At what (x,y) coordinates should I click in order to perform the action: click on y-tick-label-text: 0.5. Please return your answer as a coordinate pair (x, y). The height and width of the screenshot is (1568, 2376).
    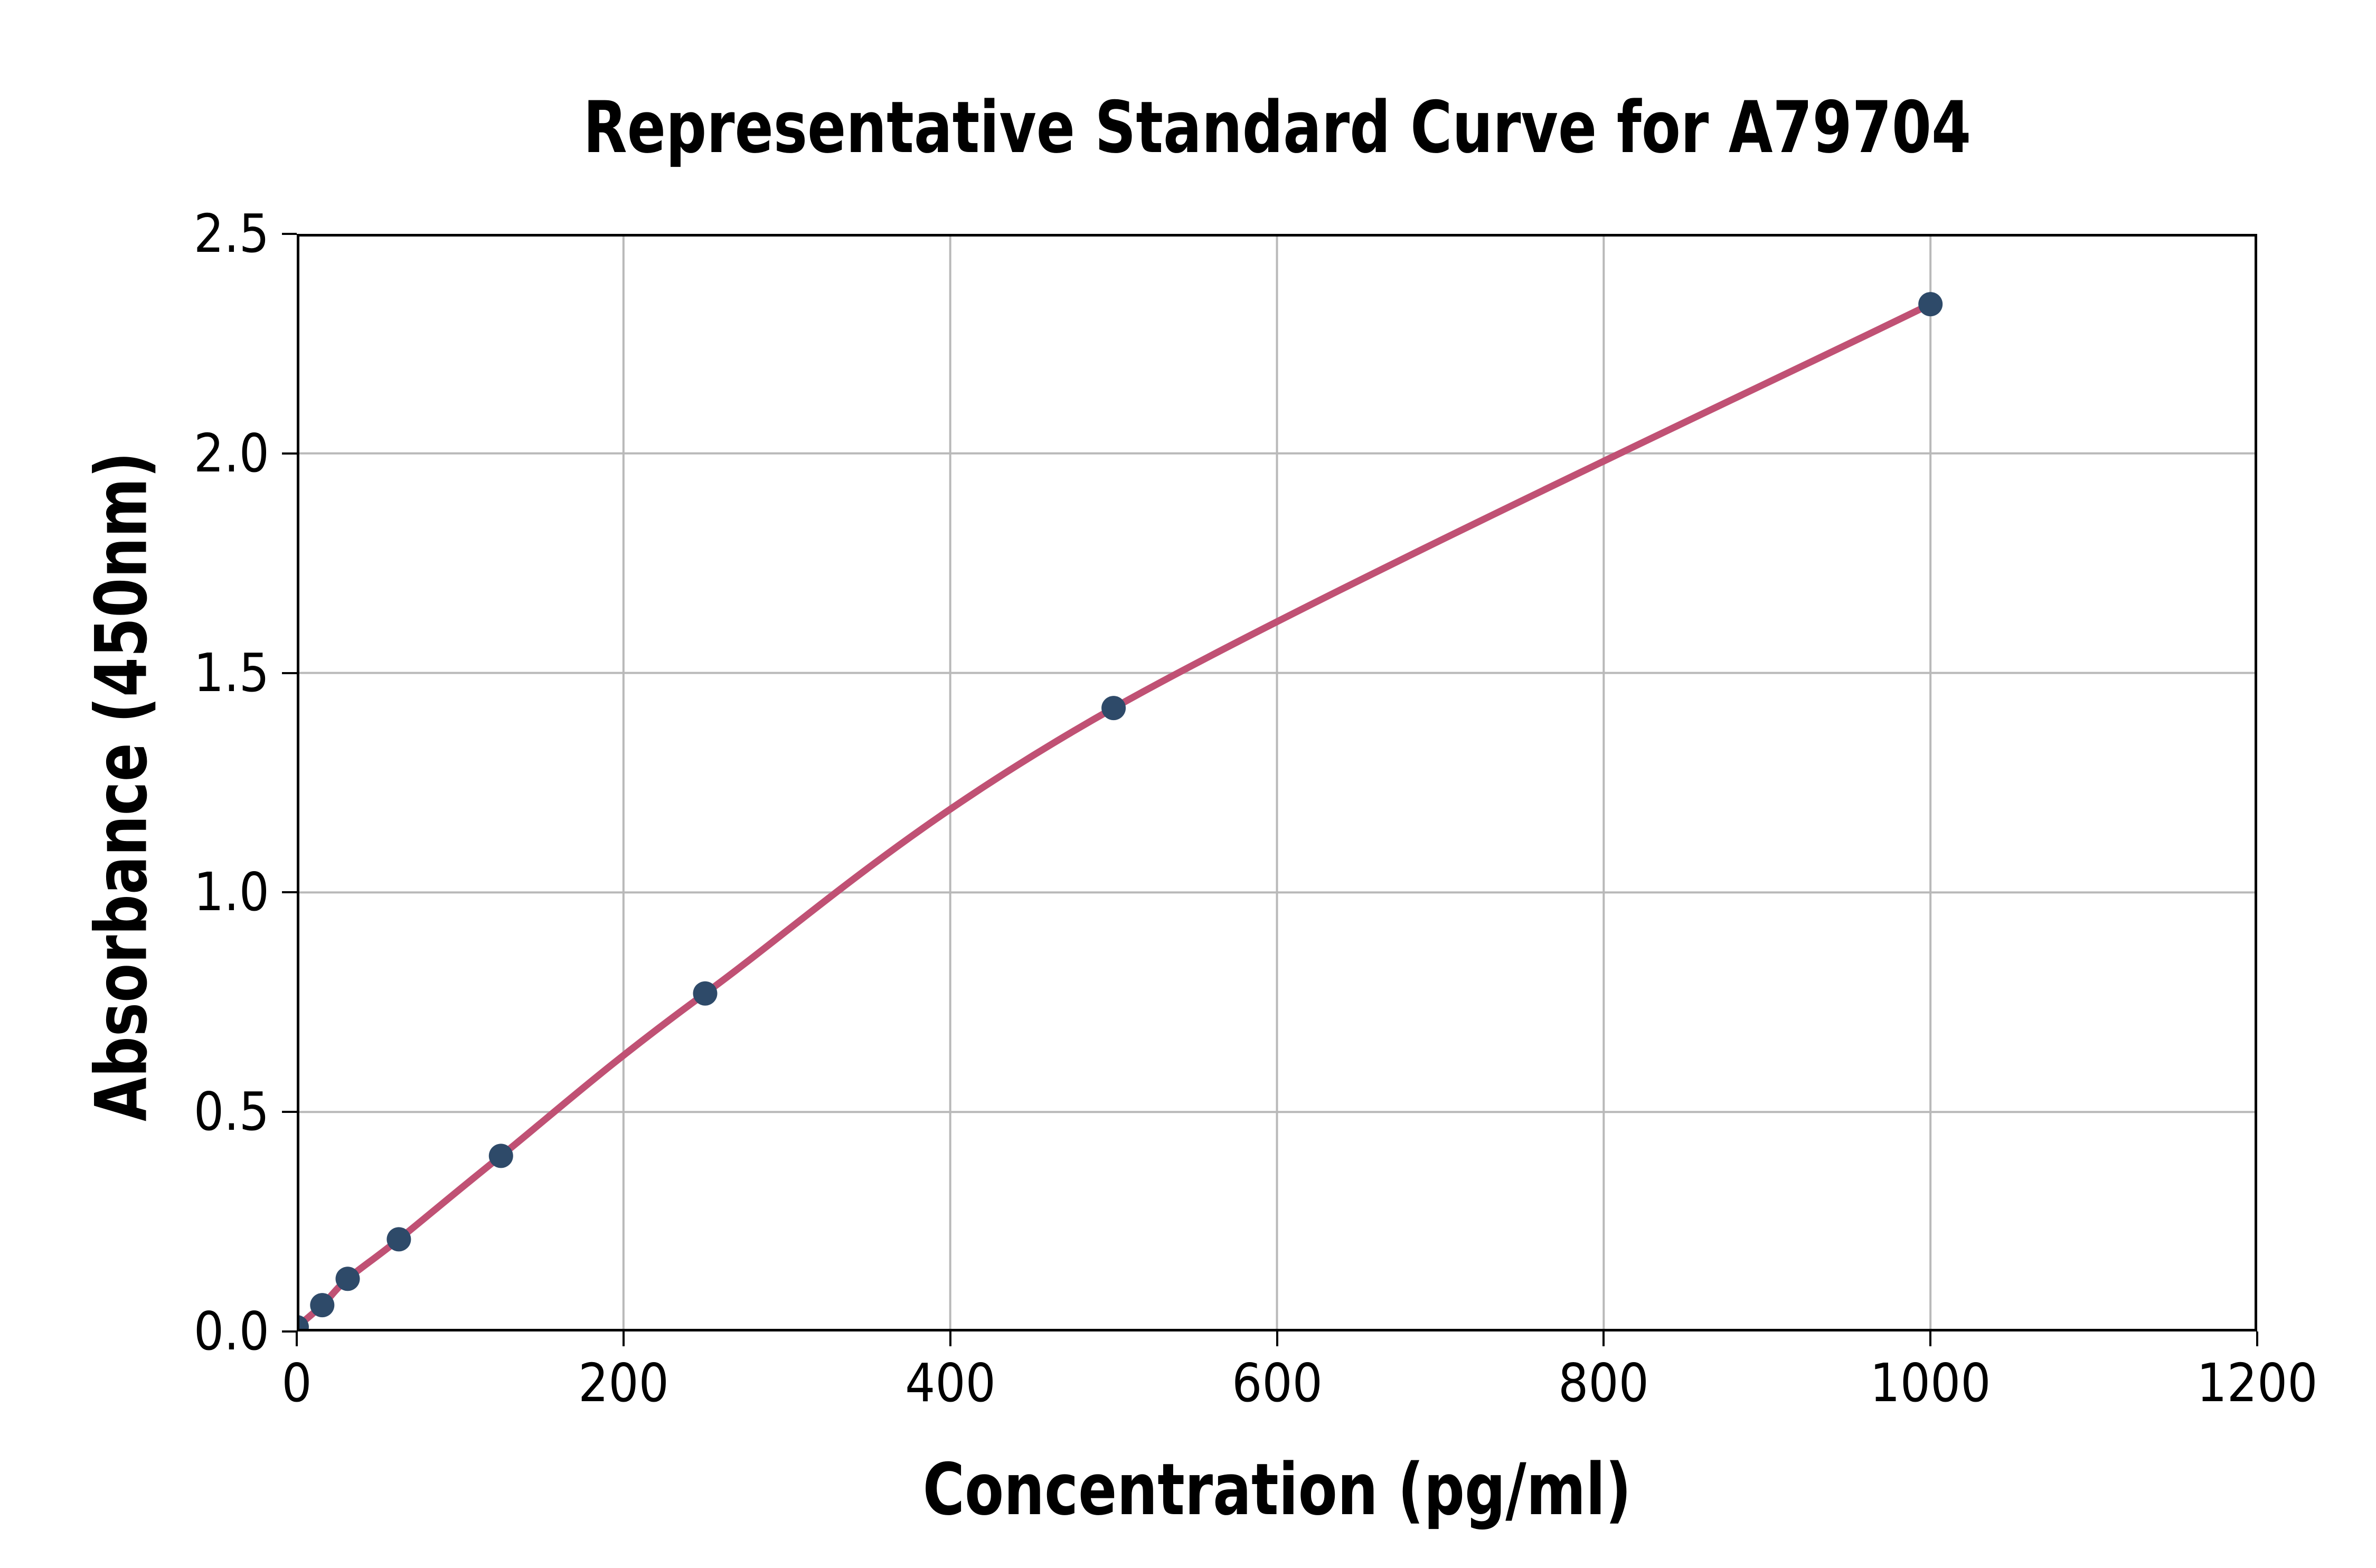
    Looking at the image, I should click on (231, 1112).